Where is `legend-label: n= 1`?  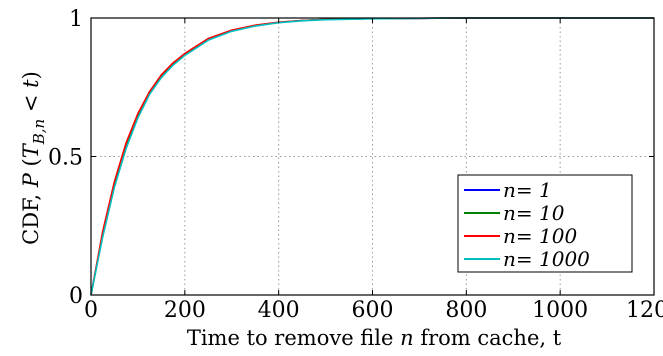 legend-label: n= 1 is located at coordinates (527, 190).